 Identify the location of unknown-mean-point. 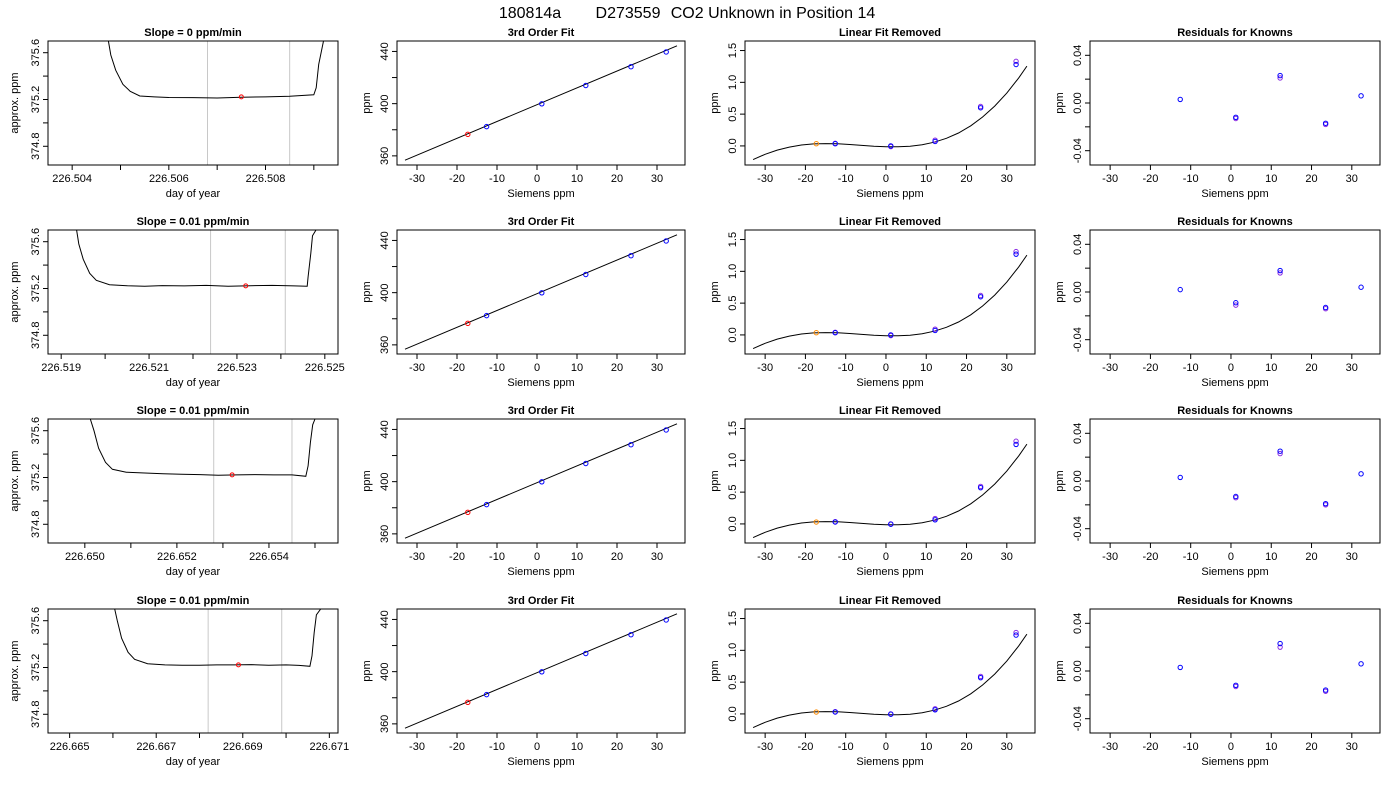
(238, 665).